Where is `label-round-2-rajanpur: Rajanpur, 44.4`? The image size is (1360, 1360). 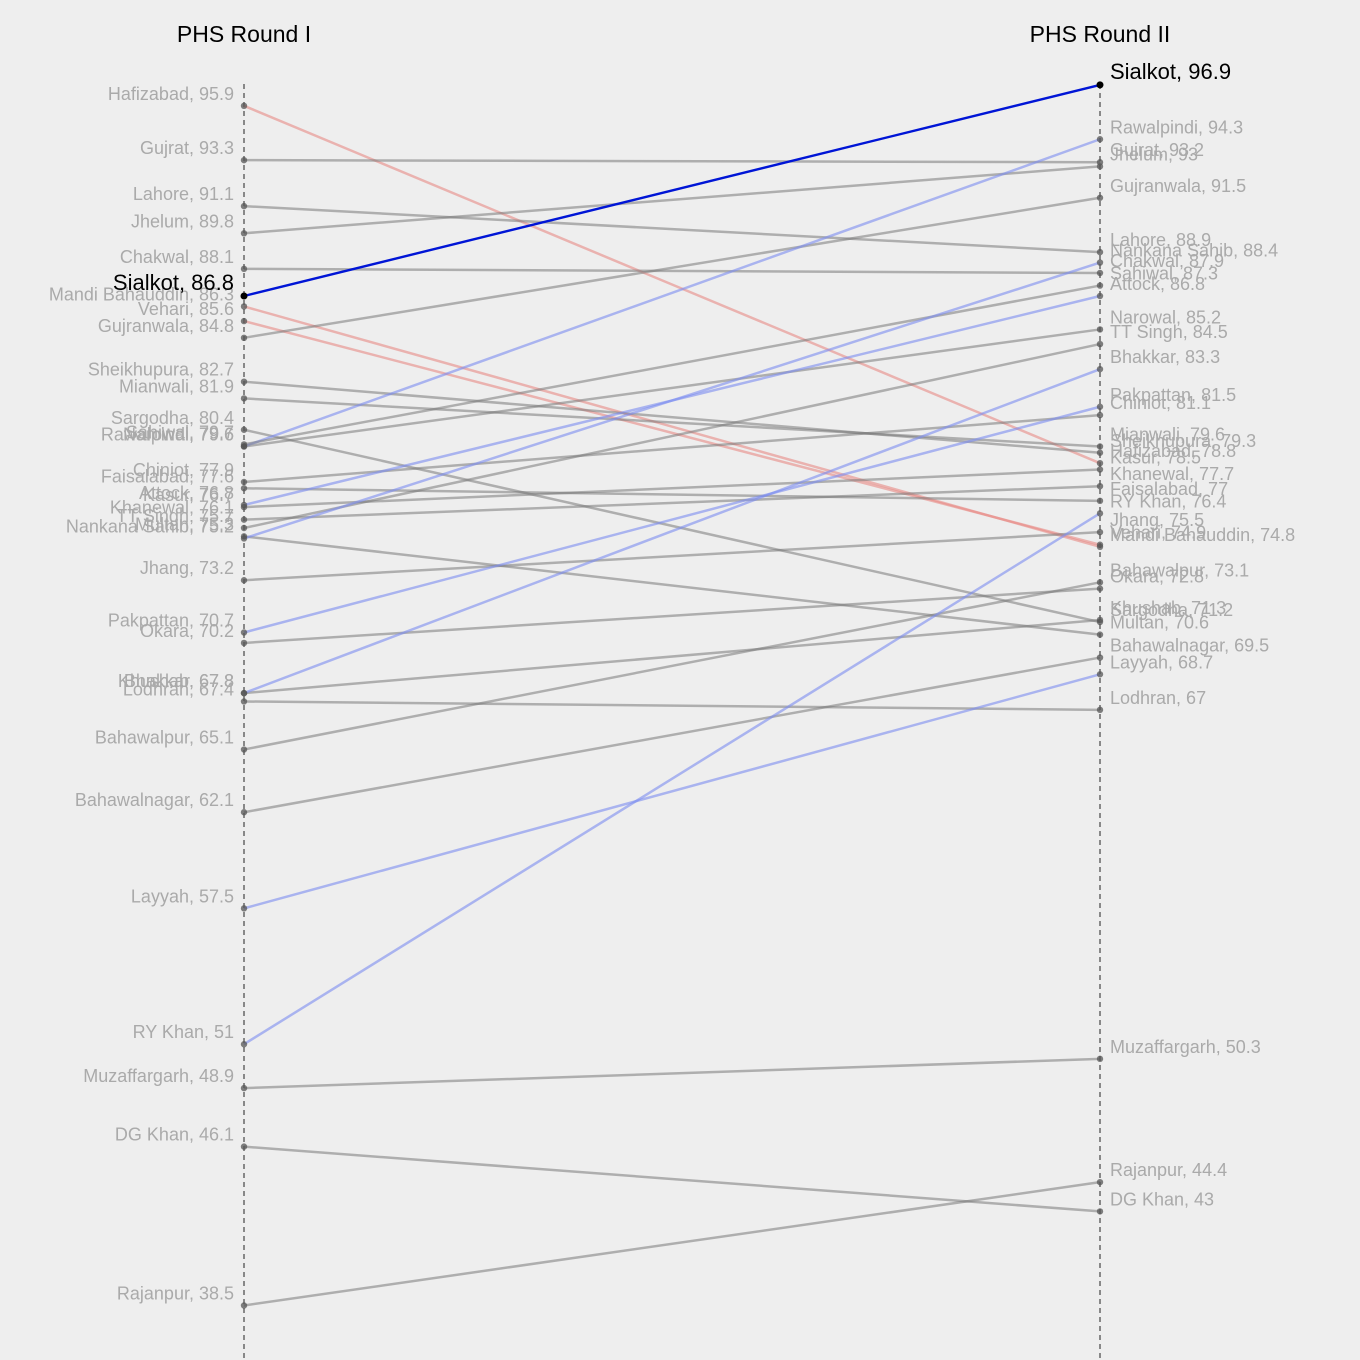
label-round-2-rajanpur: Rajanpur, 44.4 is located at coordinates (1168, 1170).